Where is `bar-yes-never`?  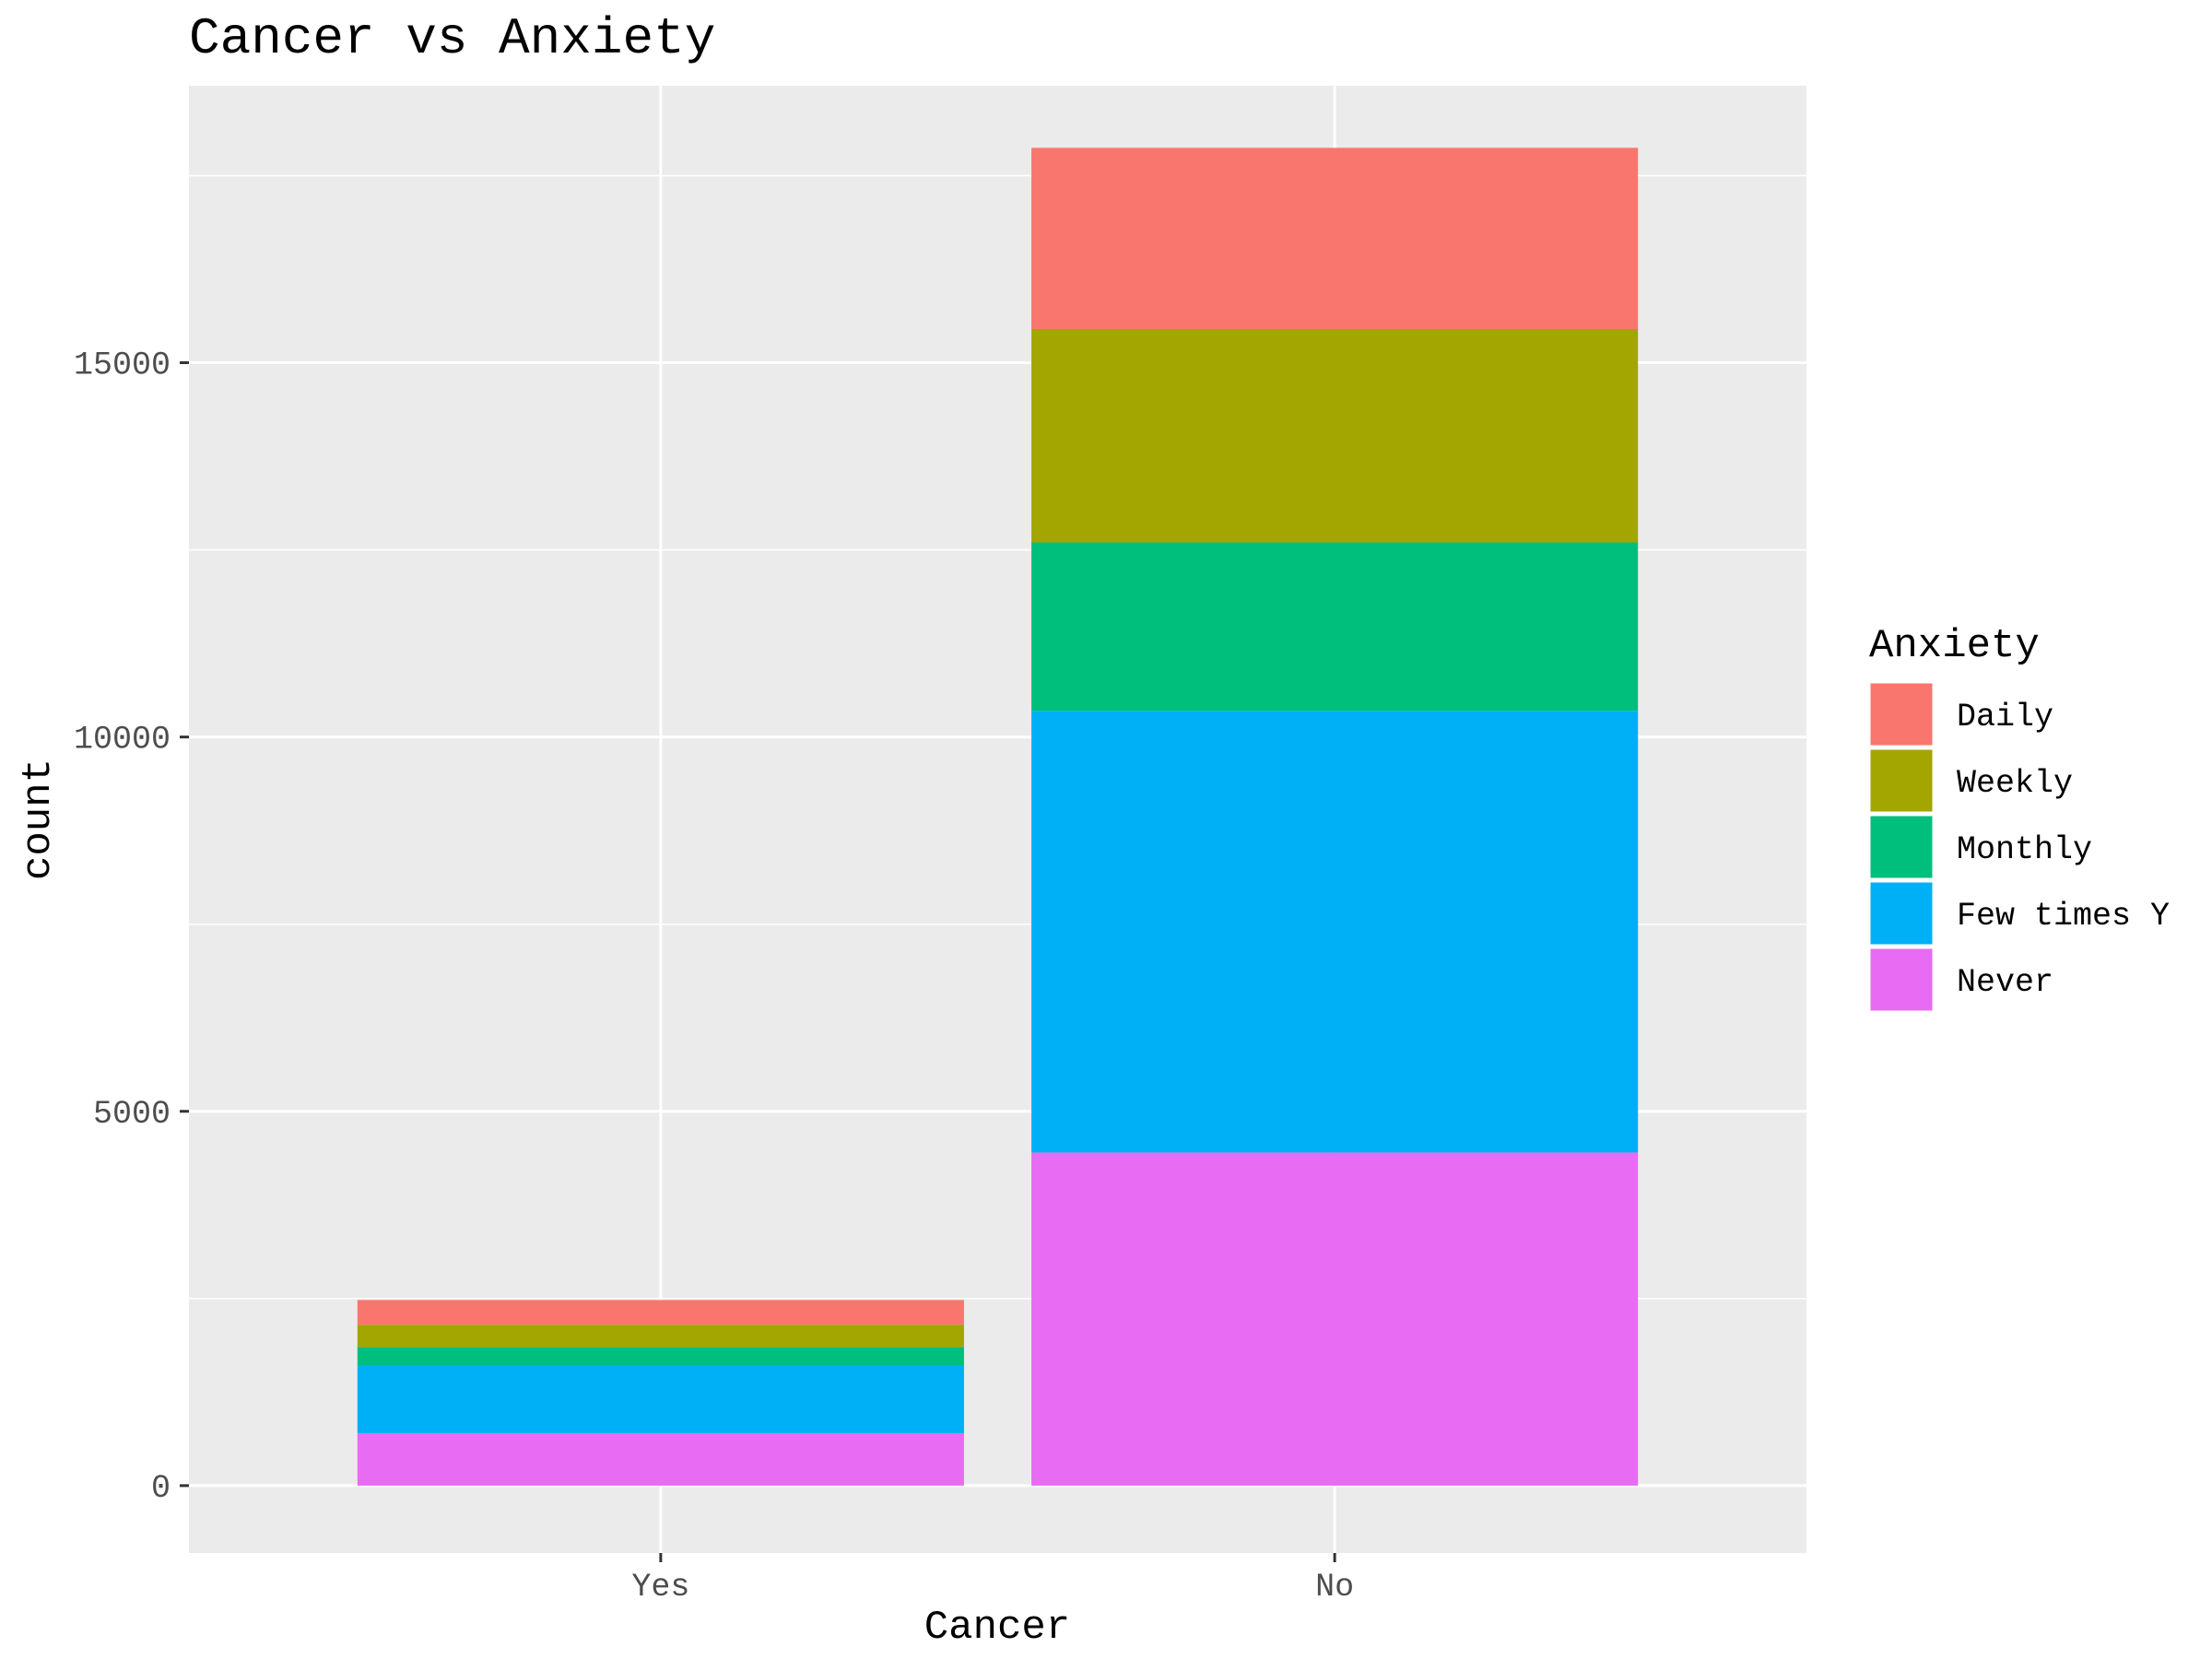 bar-yes-never is located at coordinates (660, 1459).